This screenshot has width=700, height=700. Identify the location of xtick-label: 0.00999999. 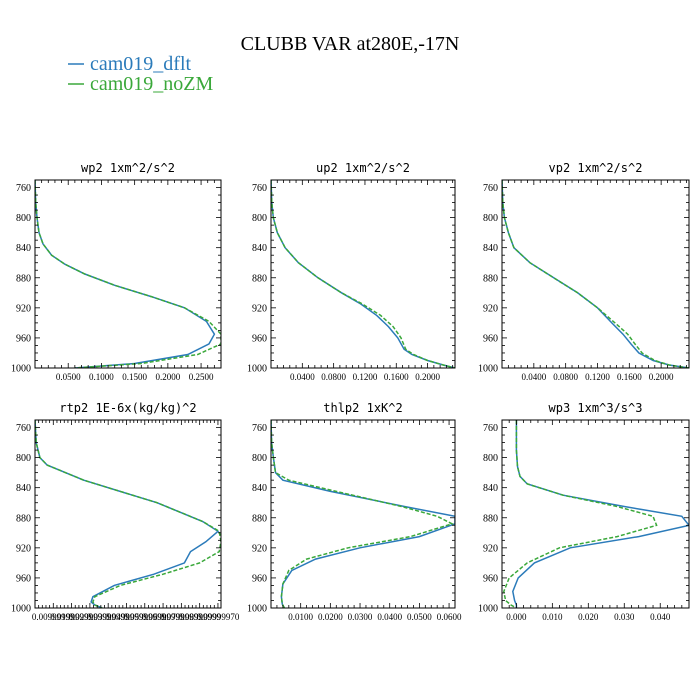
(53, 617).